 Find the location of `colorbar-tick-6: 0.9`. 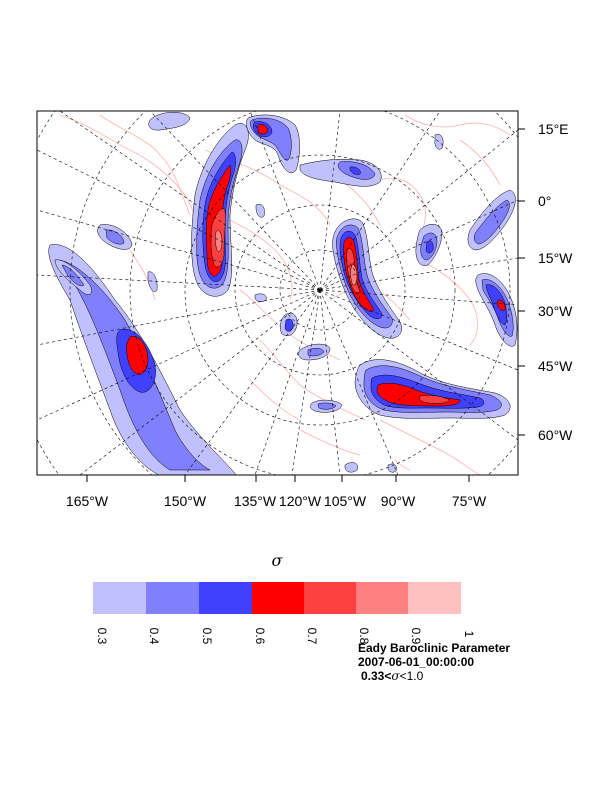

colorbar-tick-6: 0.9 is located at coordinates (416, 636).